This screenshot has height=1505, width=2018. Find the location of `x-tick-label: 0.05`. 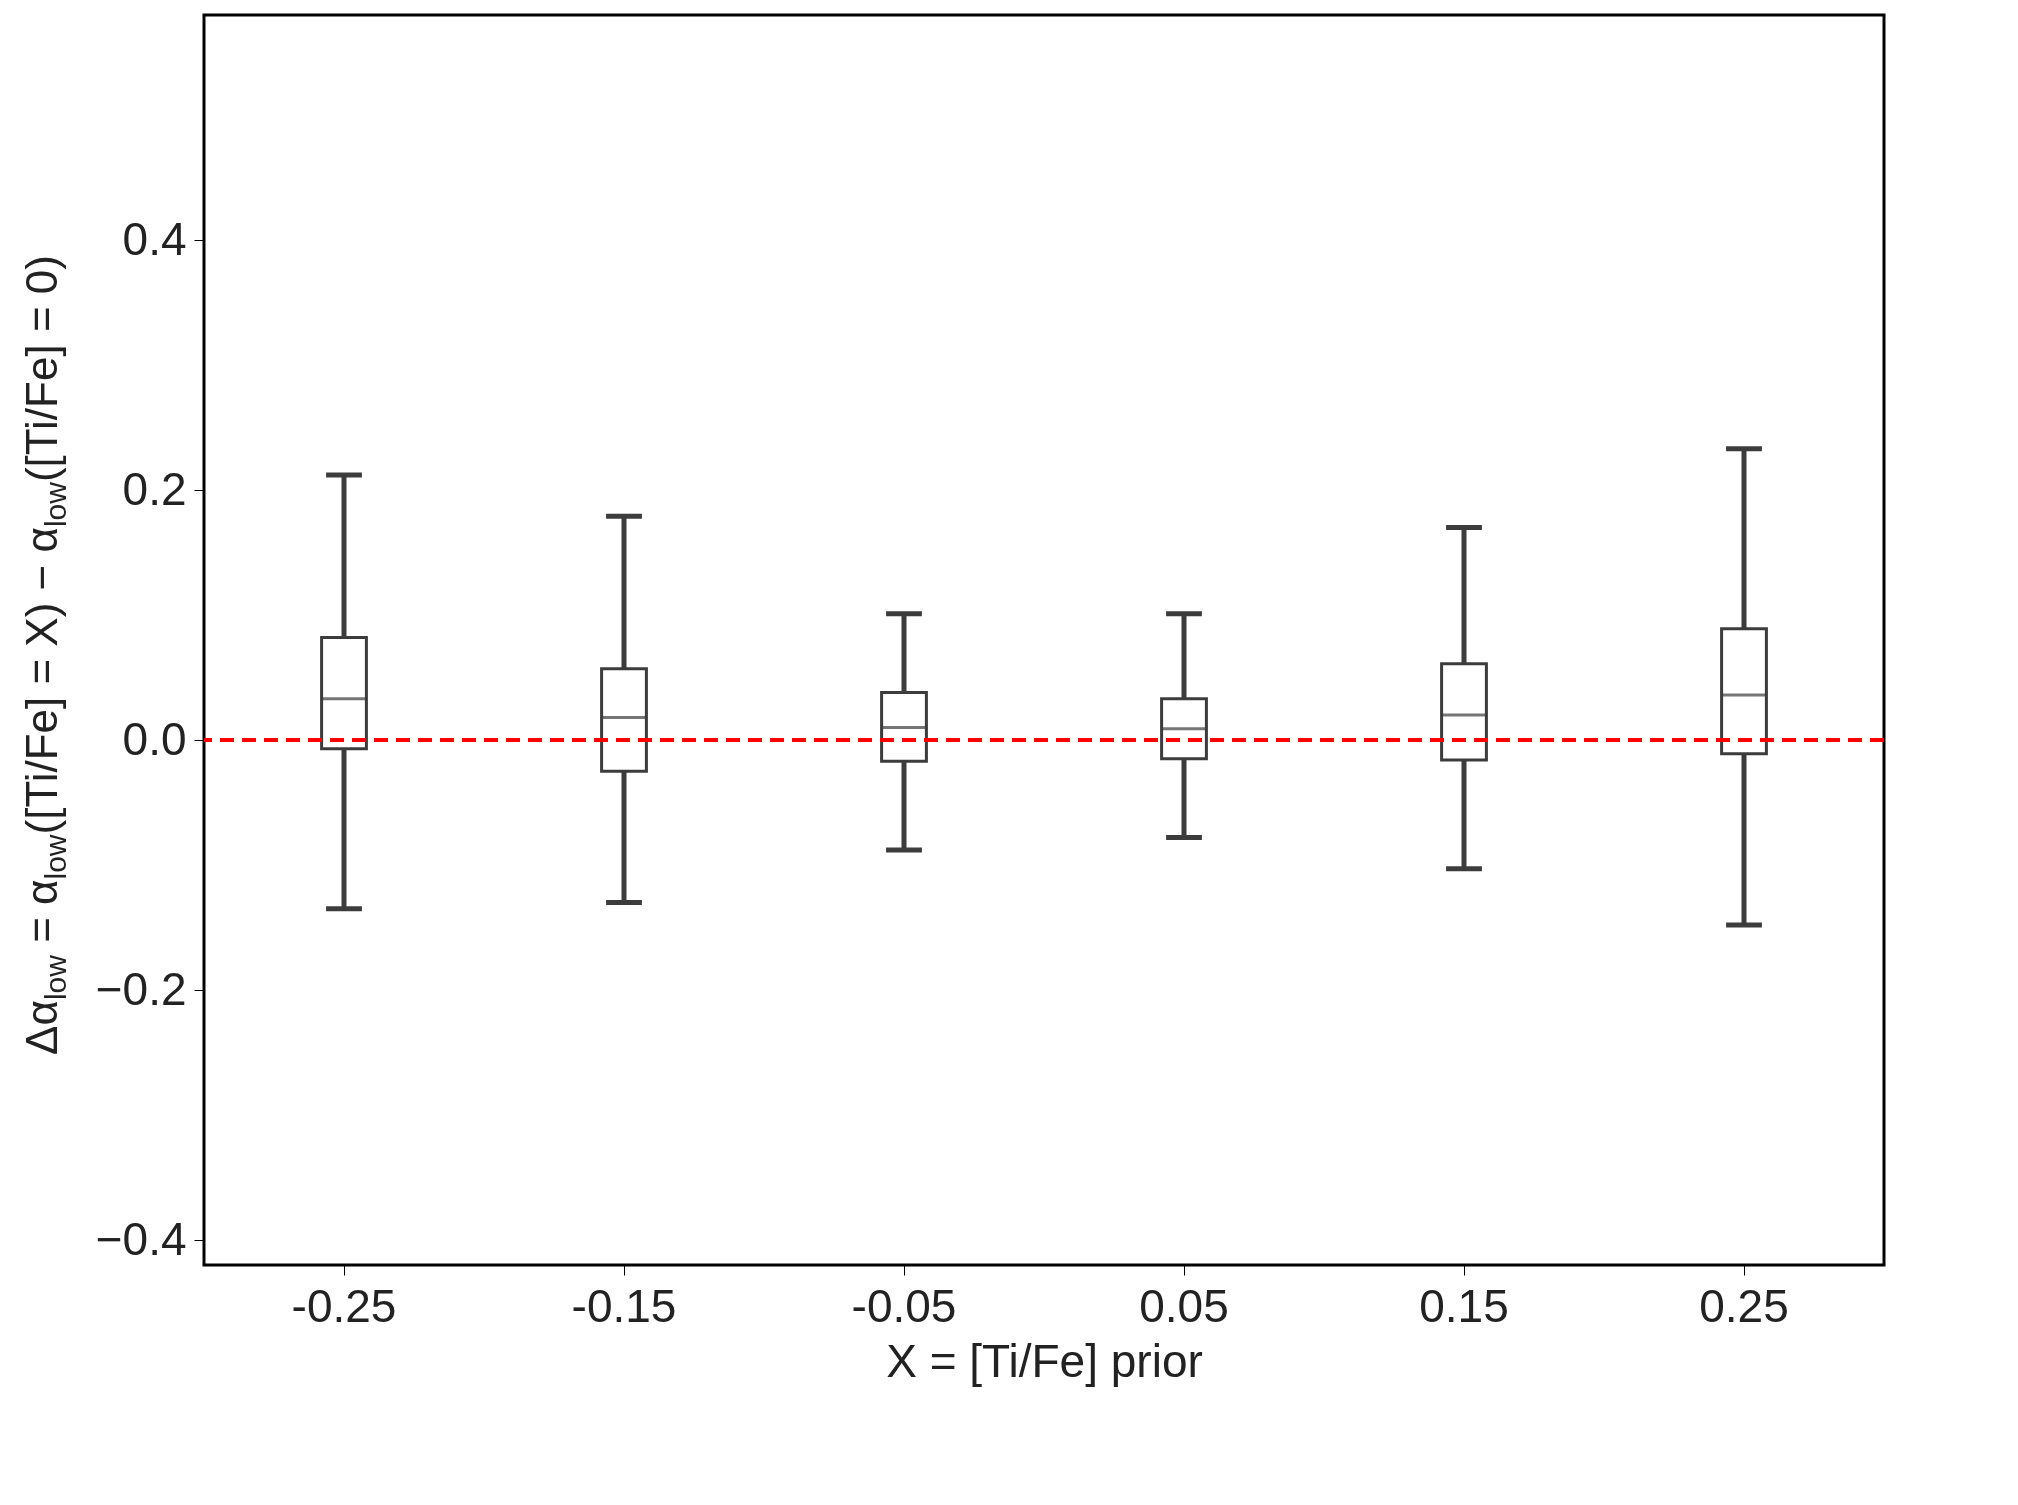

x-tick-label: 0.05 is located at coordinates (1184, 1305).